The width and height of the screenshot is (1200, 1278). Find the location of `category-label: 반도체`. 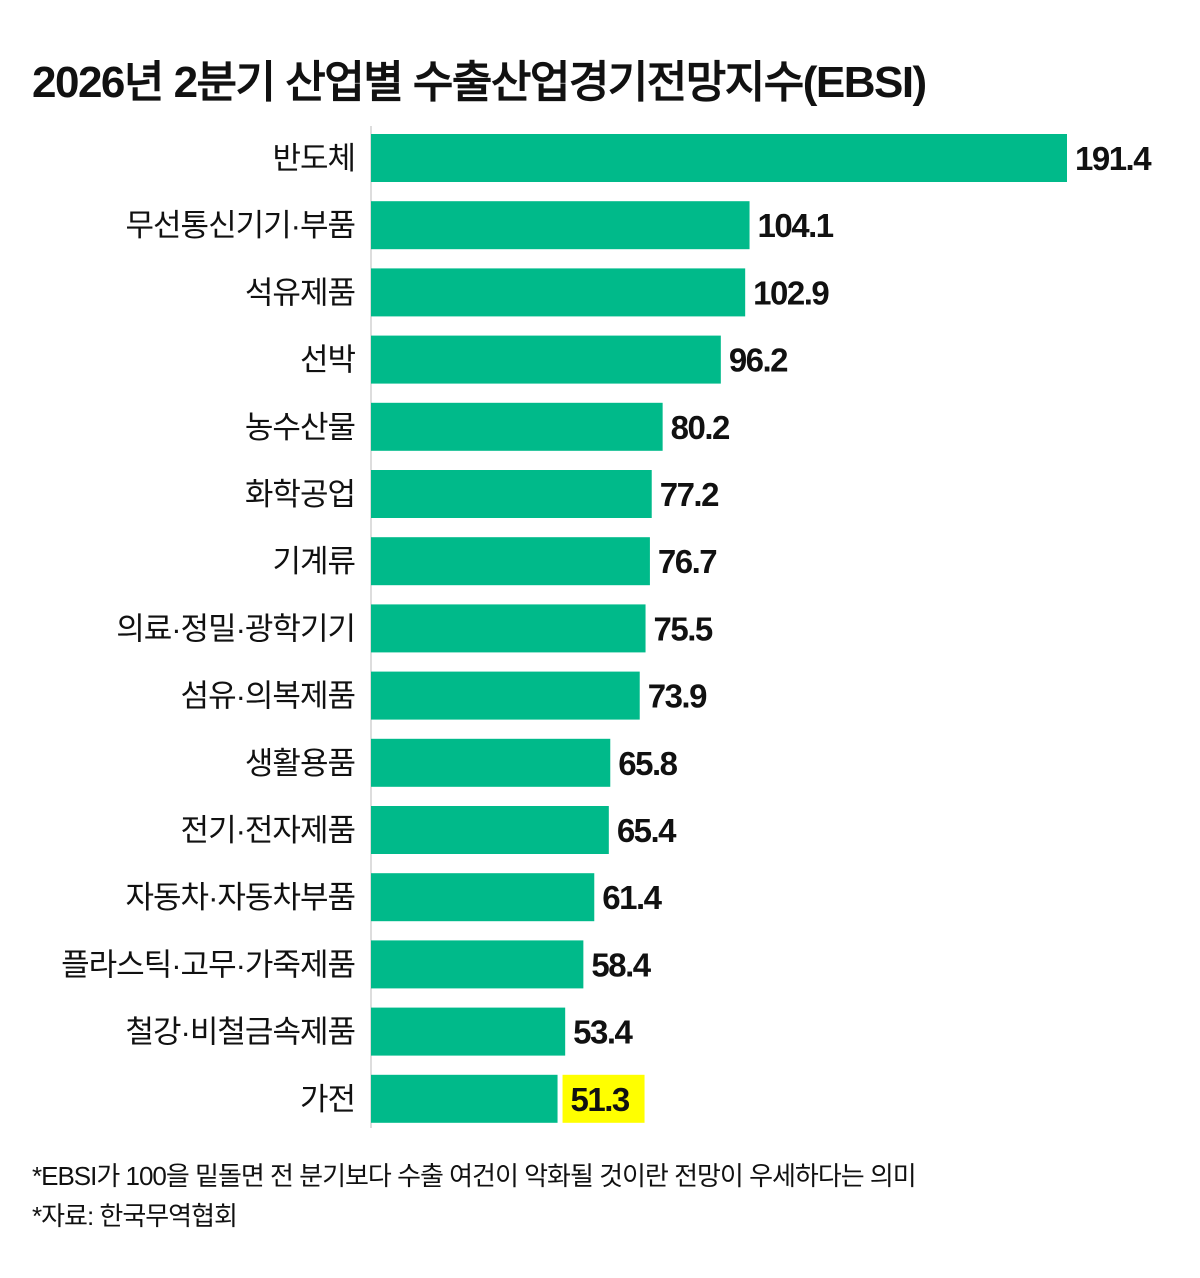

category-label: 반도체 is located at coordinates (313, 158).